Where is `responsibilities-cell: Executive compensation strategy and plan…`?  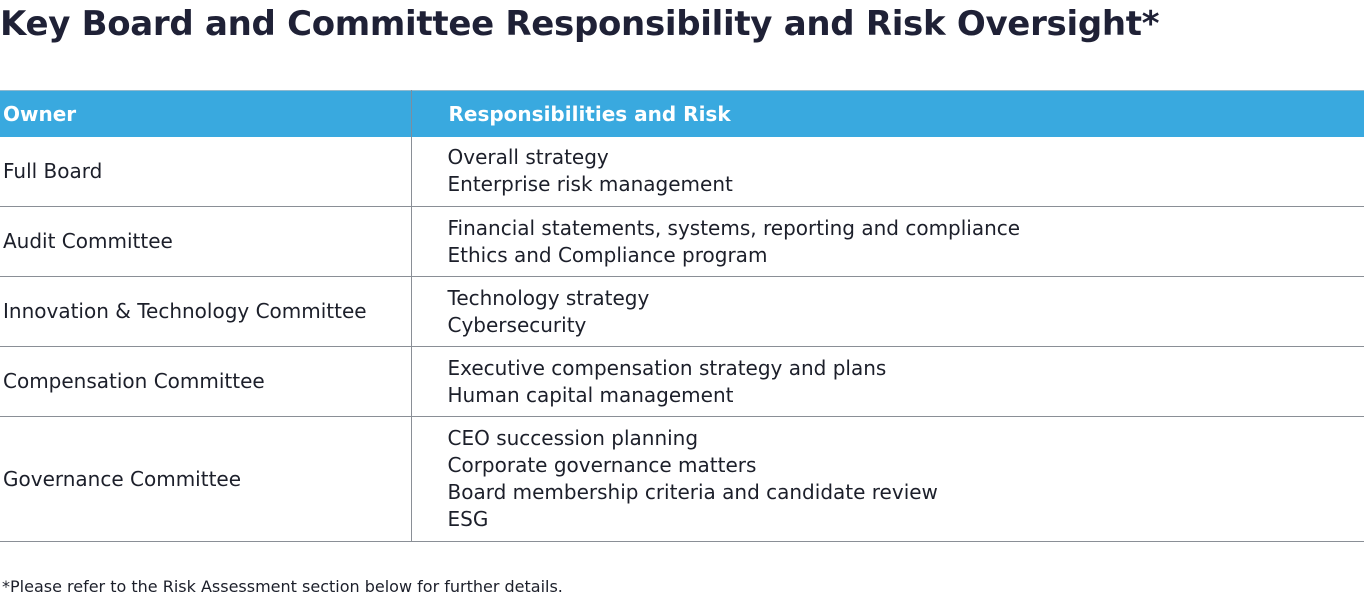 responsibilities-cell: Executive compensation strategy and plan… is located at coordinates (887, 381).